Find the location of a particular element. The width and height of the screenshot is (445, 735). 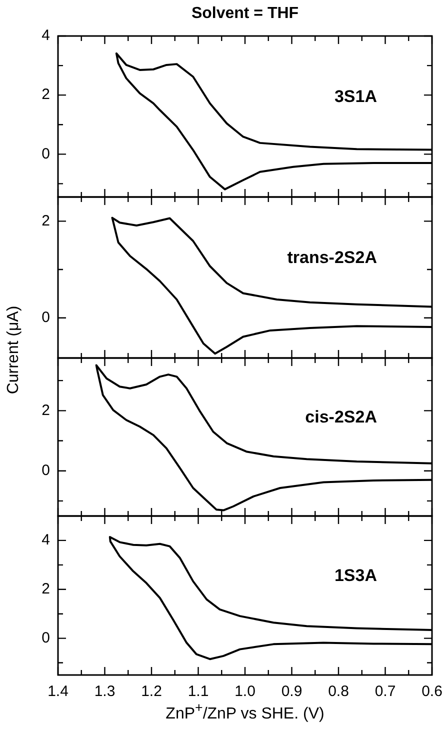

x-axis-title: ZnP$^{+}$/ZnP vs SHE. (V) is located at coordinates (245, 712).